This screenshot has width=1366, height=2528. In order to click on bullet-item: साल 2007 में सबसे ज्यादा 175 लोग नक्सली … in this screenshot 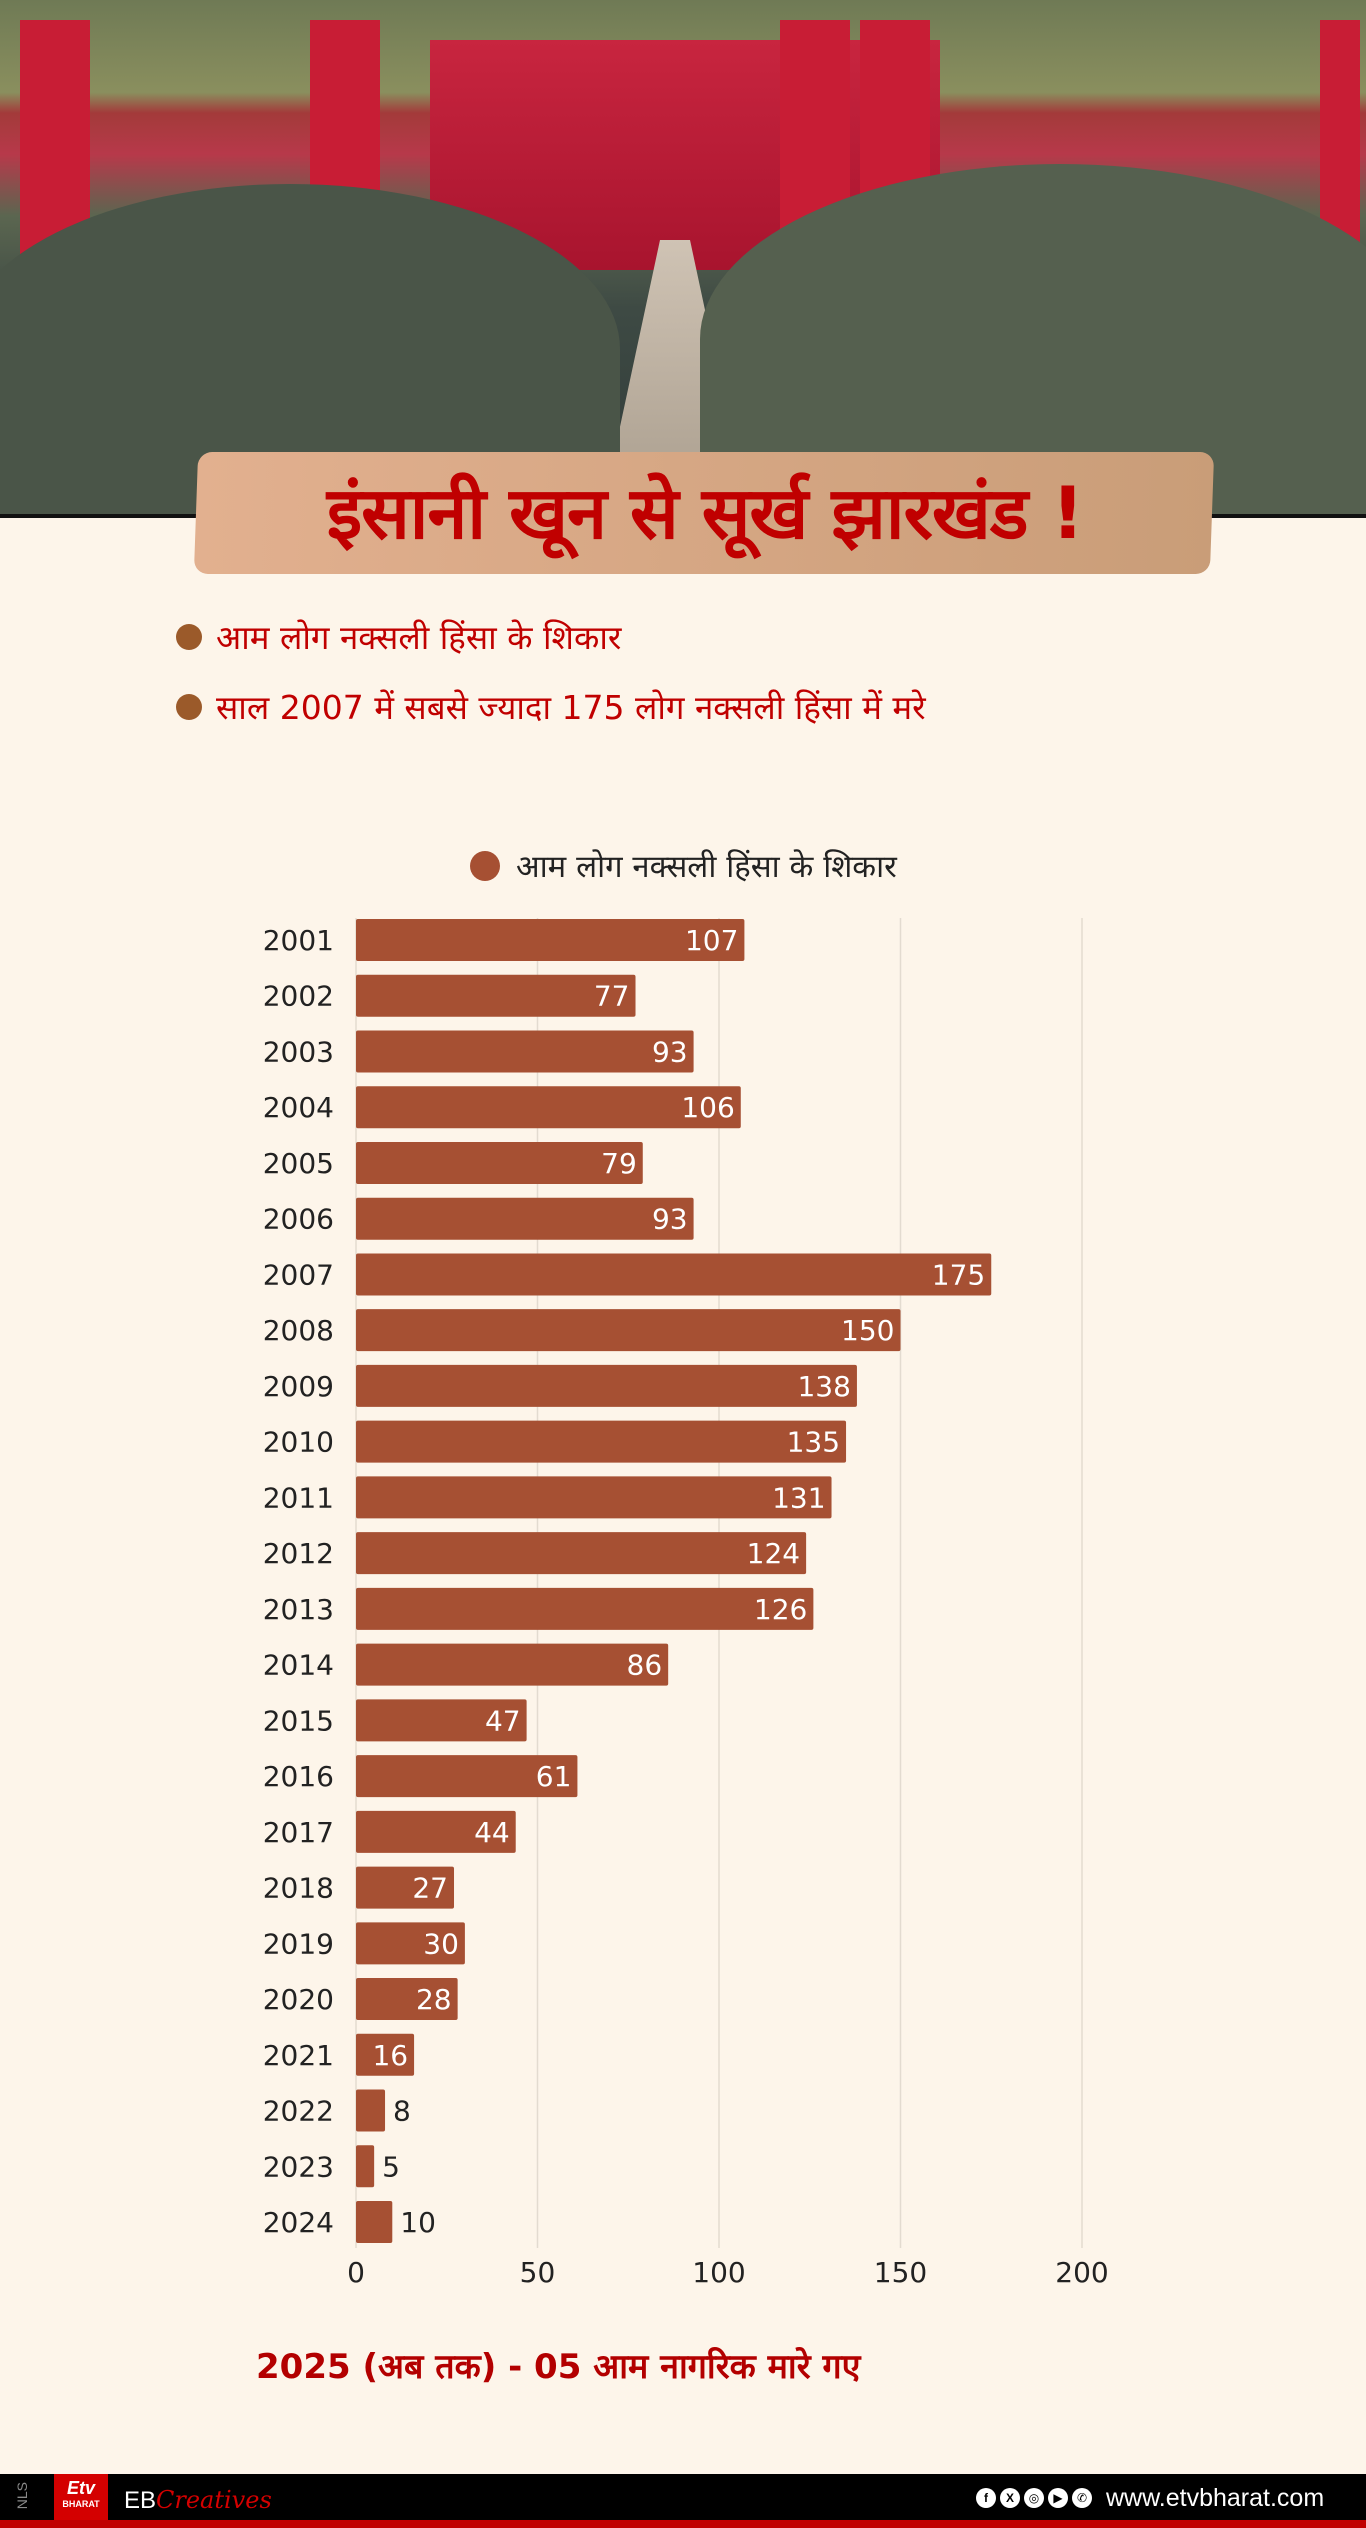, I will do `click(551, 706)`.